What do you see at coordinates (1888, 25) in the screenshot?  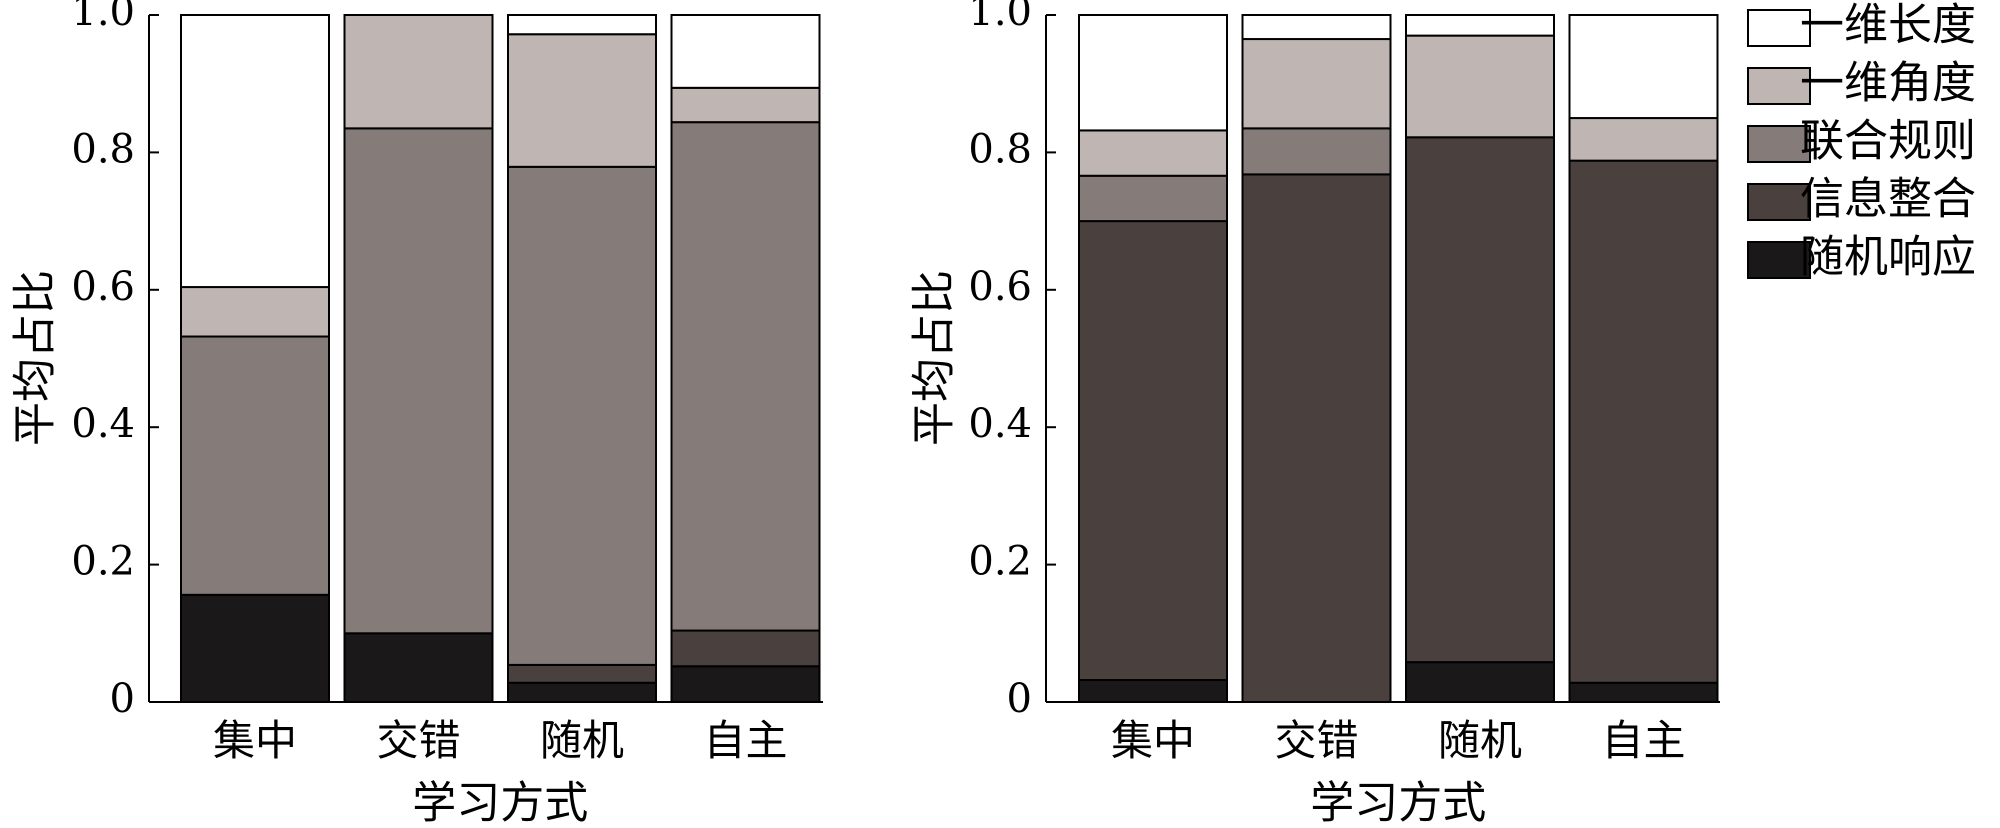 I see `legend-label: 一维长度` at bounding box center [1888, 25].